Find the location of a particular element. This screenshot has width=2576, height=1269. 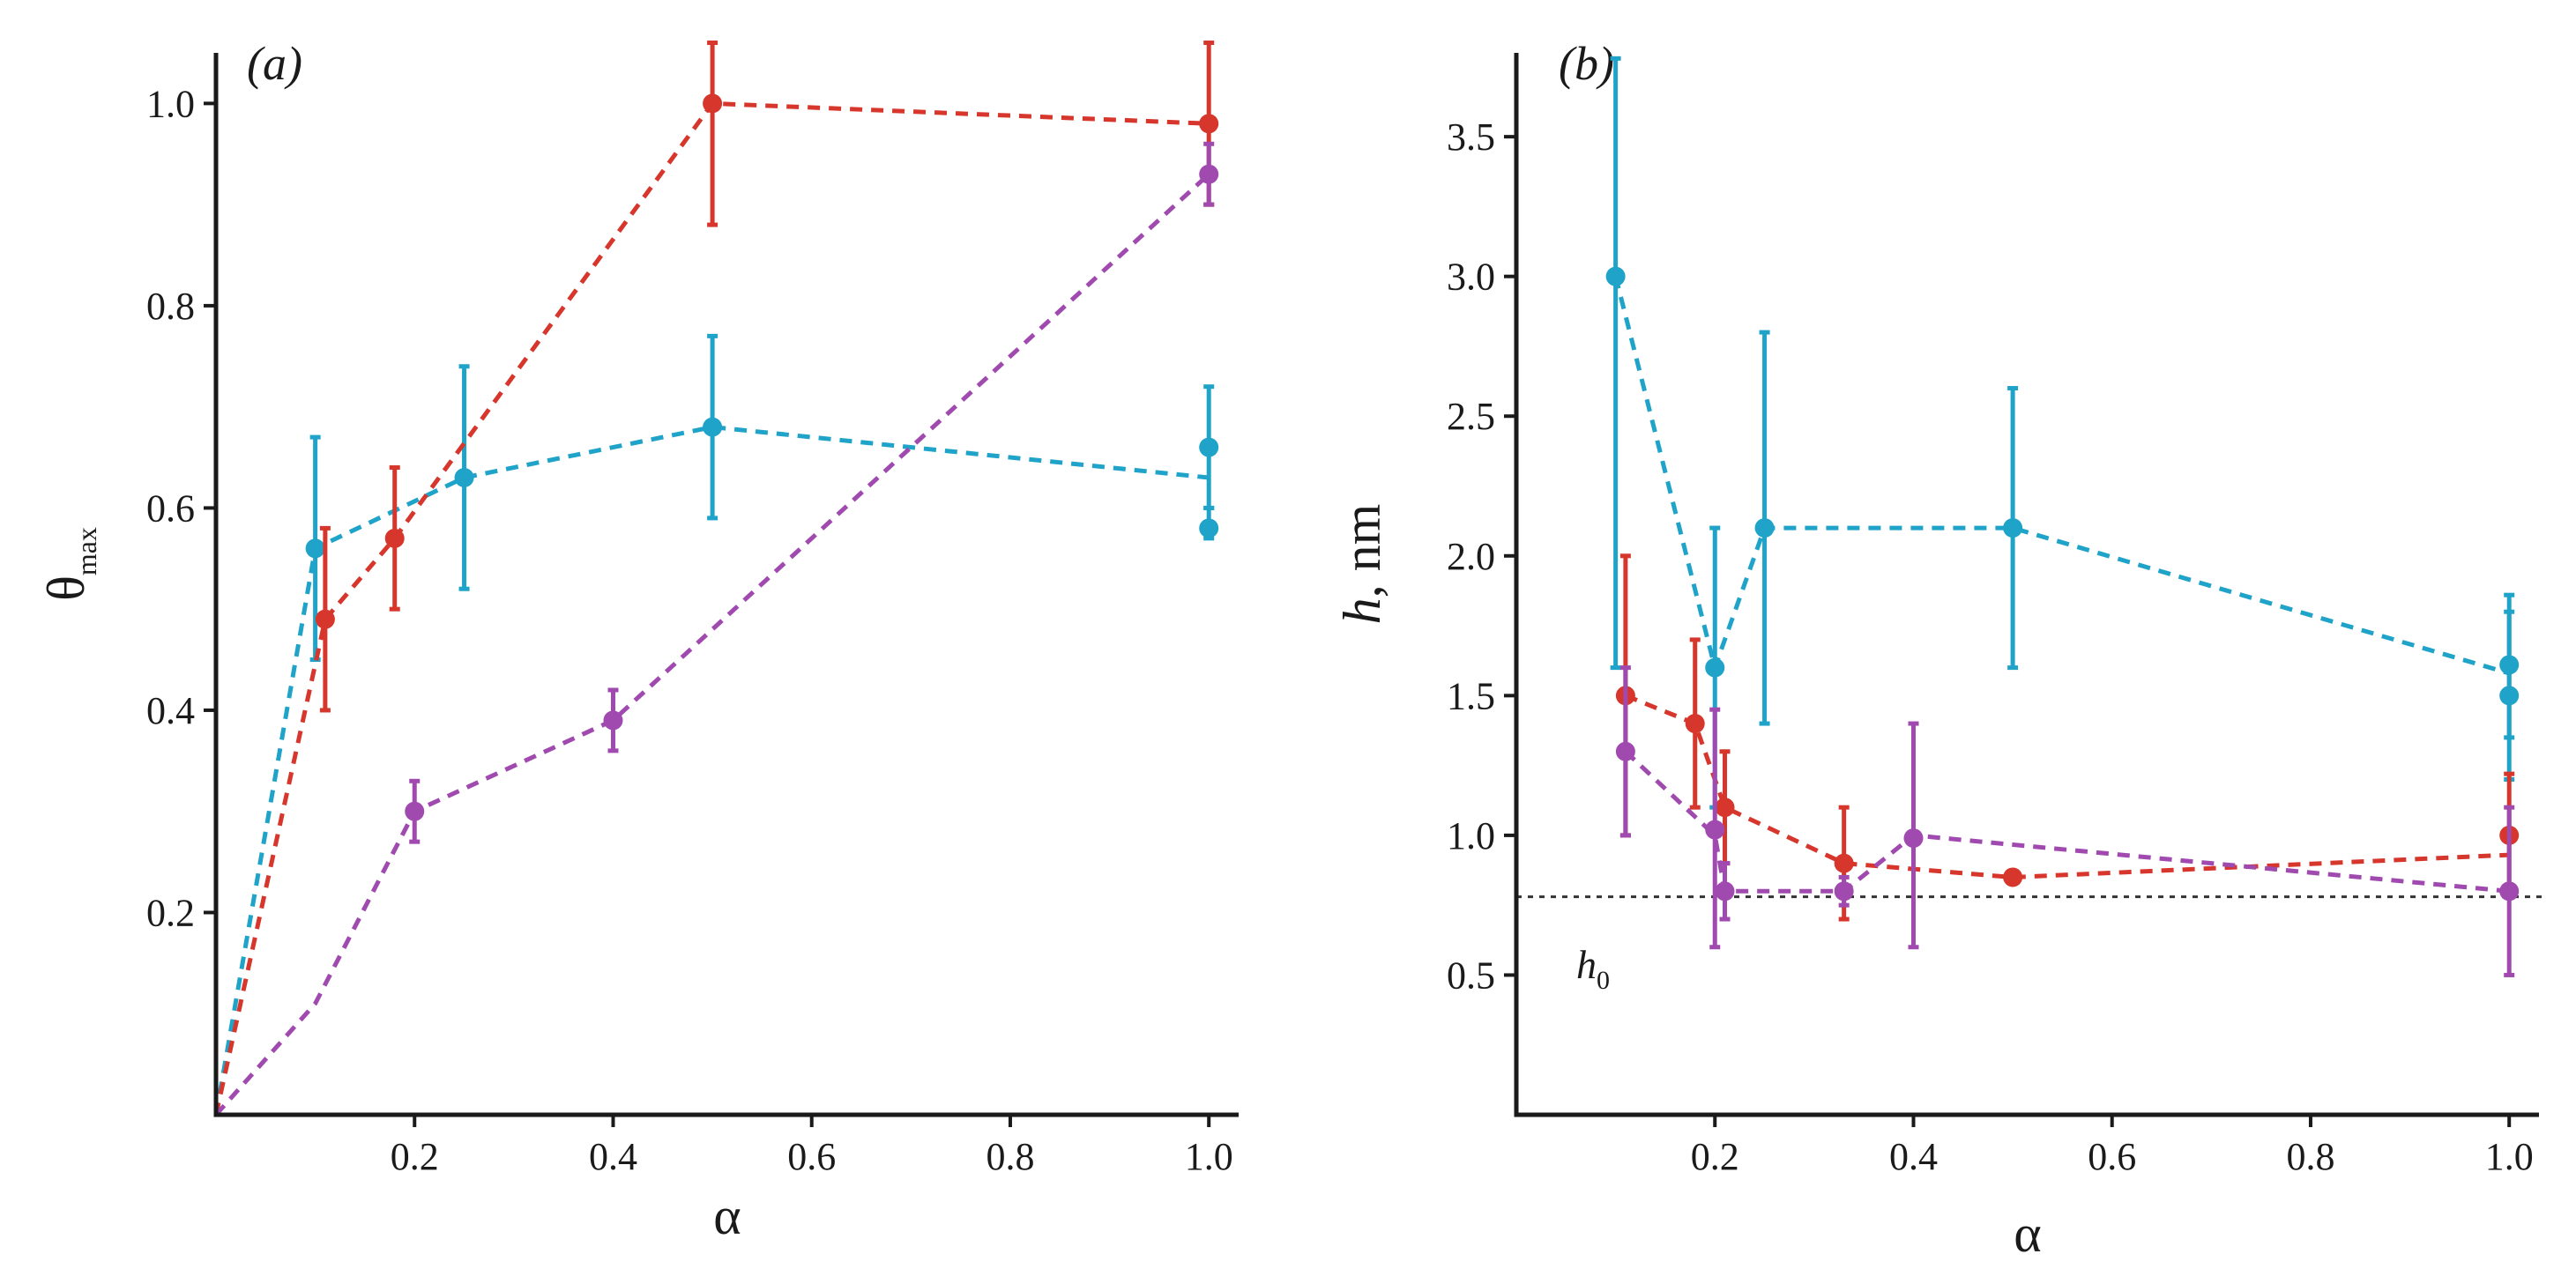

series-cyan-line is located at coordinates (2061, 476).